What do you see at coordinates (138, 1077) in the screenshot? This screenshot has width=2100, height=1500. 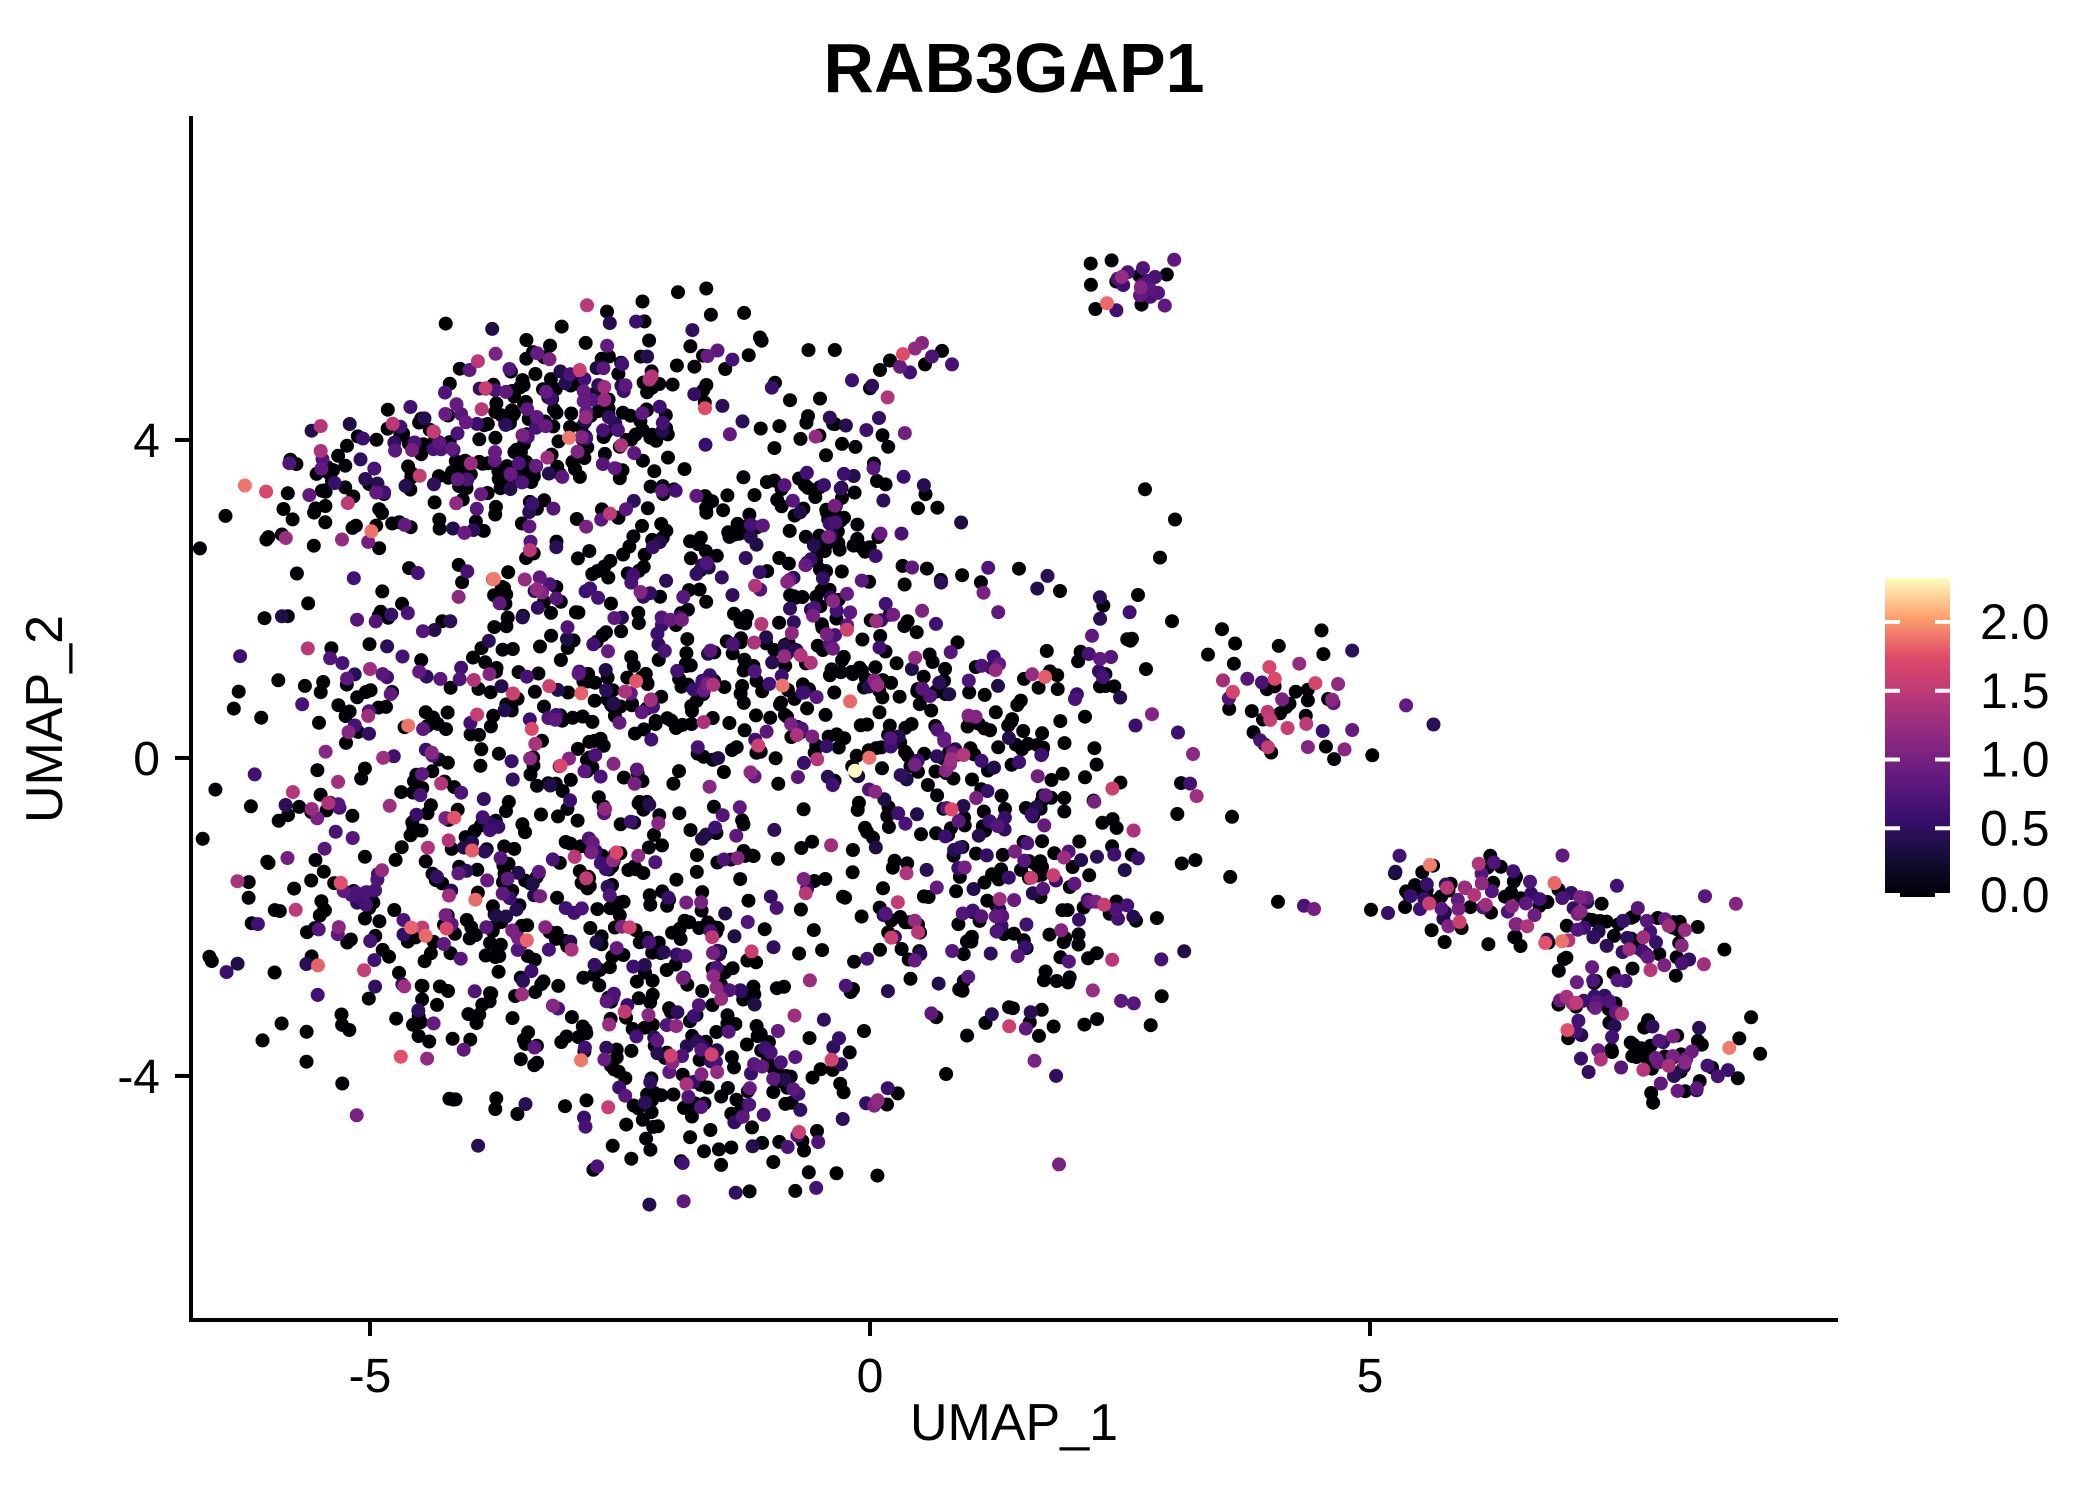 I see `y-tick-label: -4` at bounding box center [138, 1077].